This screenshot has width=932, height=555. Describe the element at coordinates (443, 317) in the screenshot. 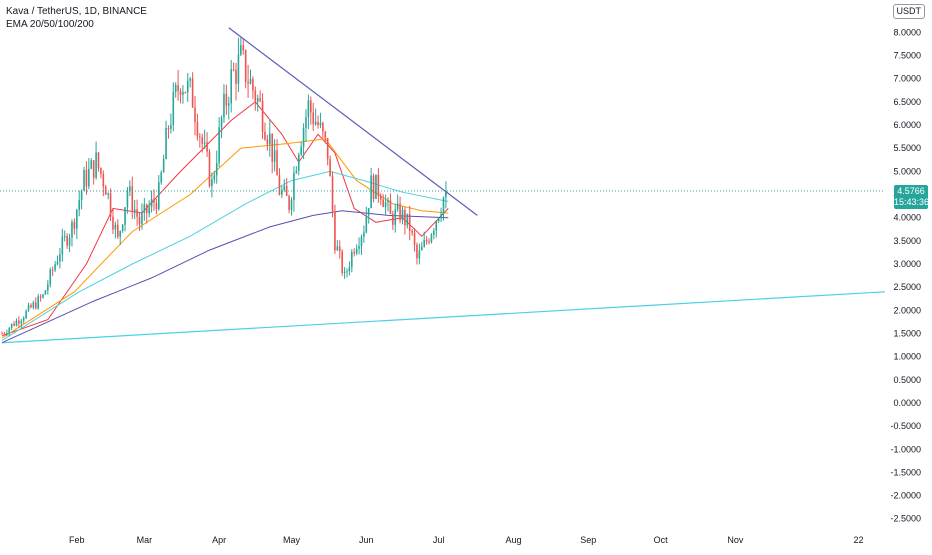

I see `support-trendline` at that location.